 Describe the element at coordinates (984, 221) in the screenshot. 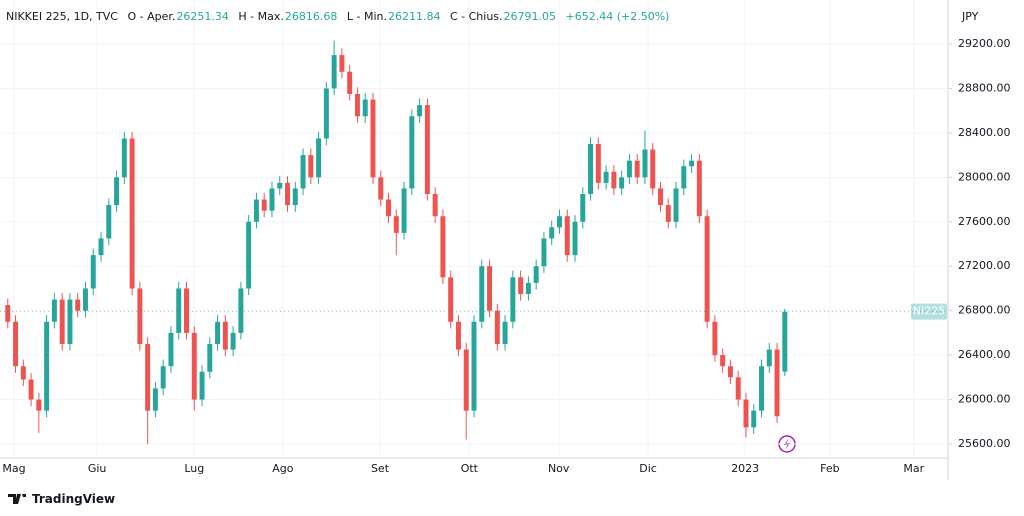

I see `y-tick-label: 27600.00` at that location.